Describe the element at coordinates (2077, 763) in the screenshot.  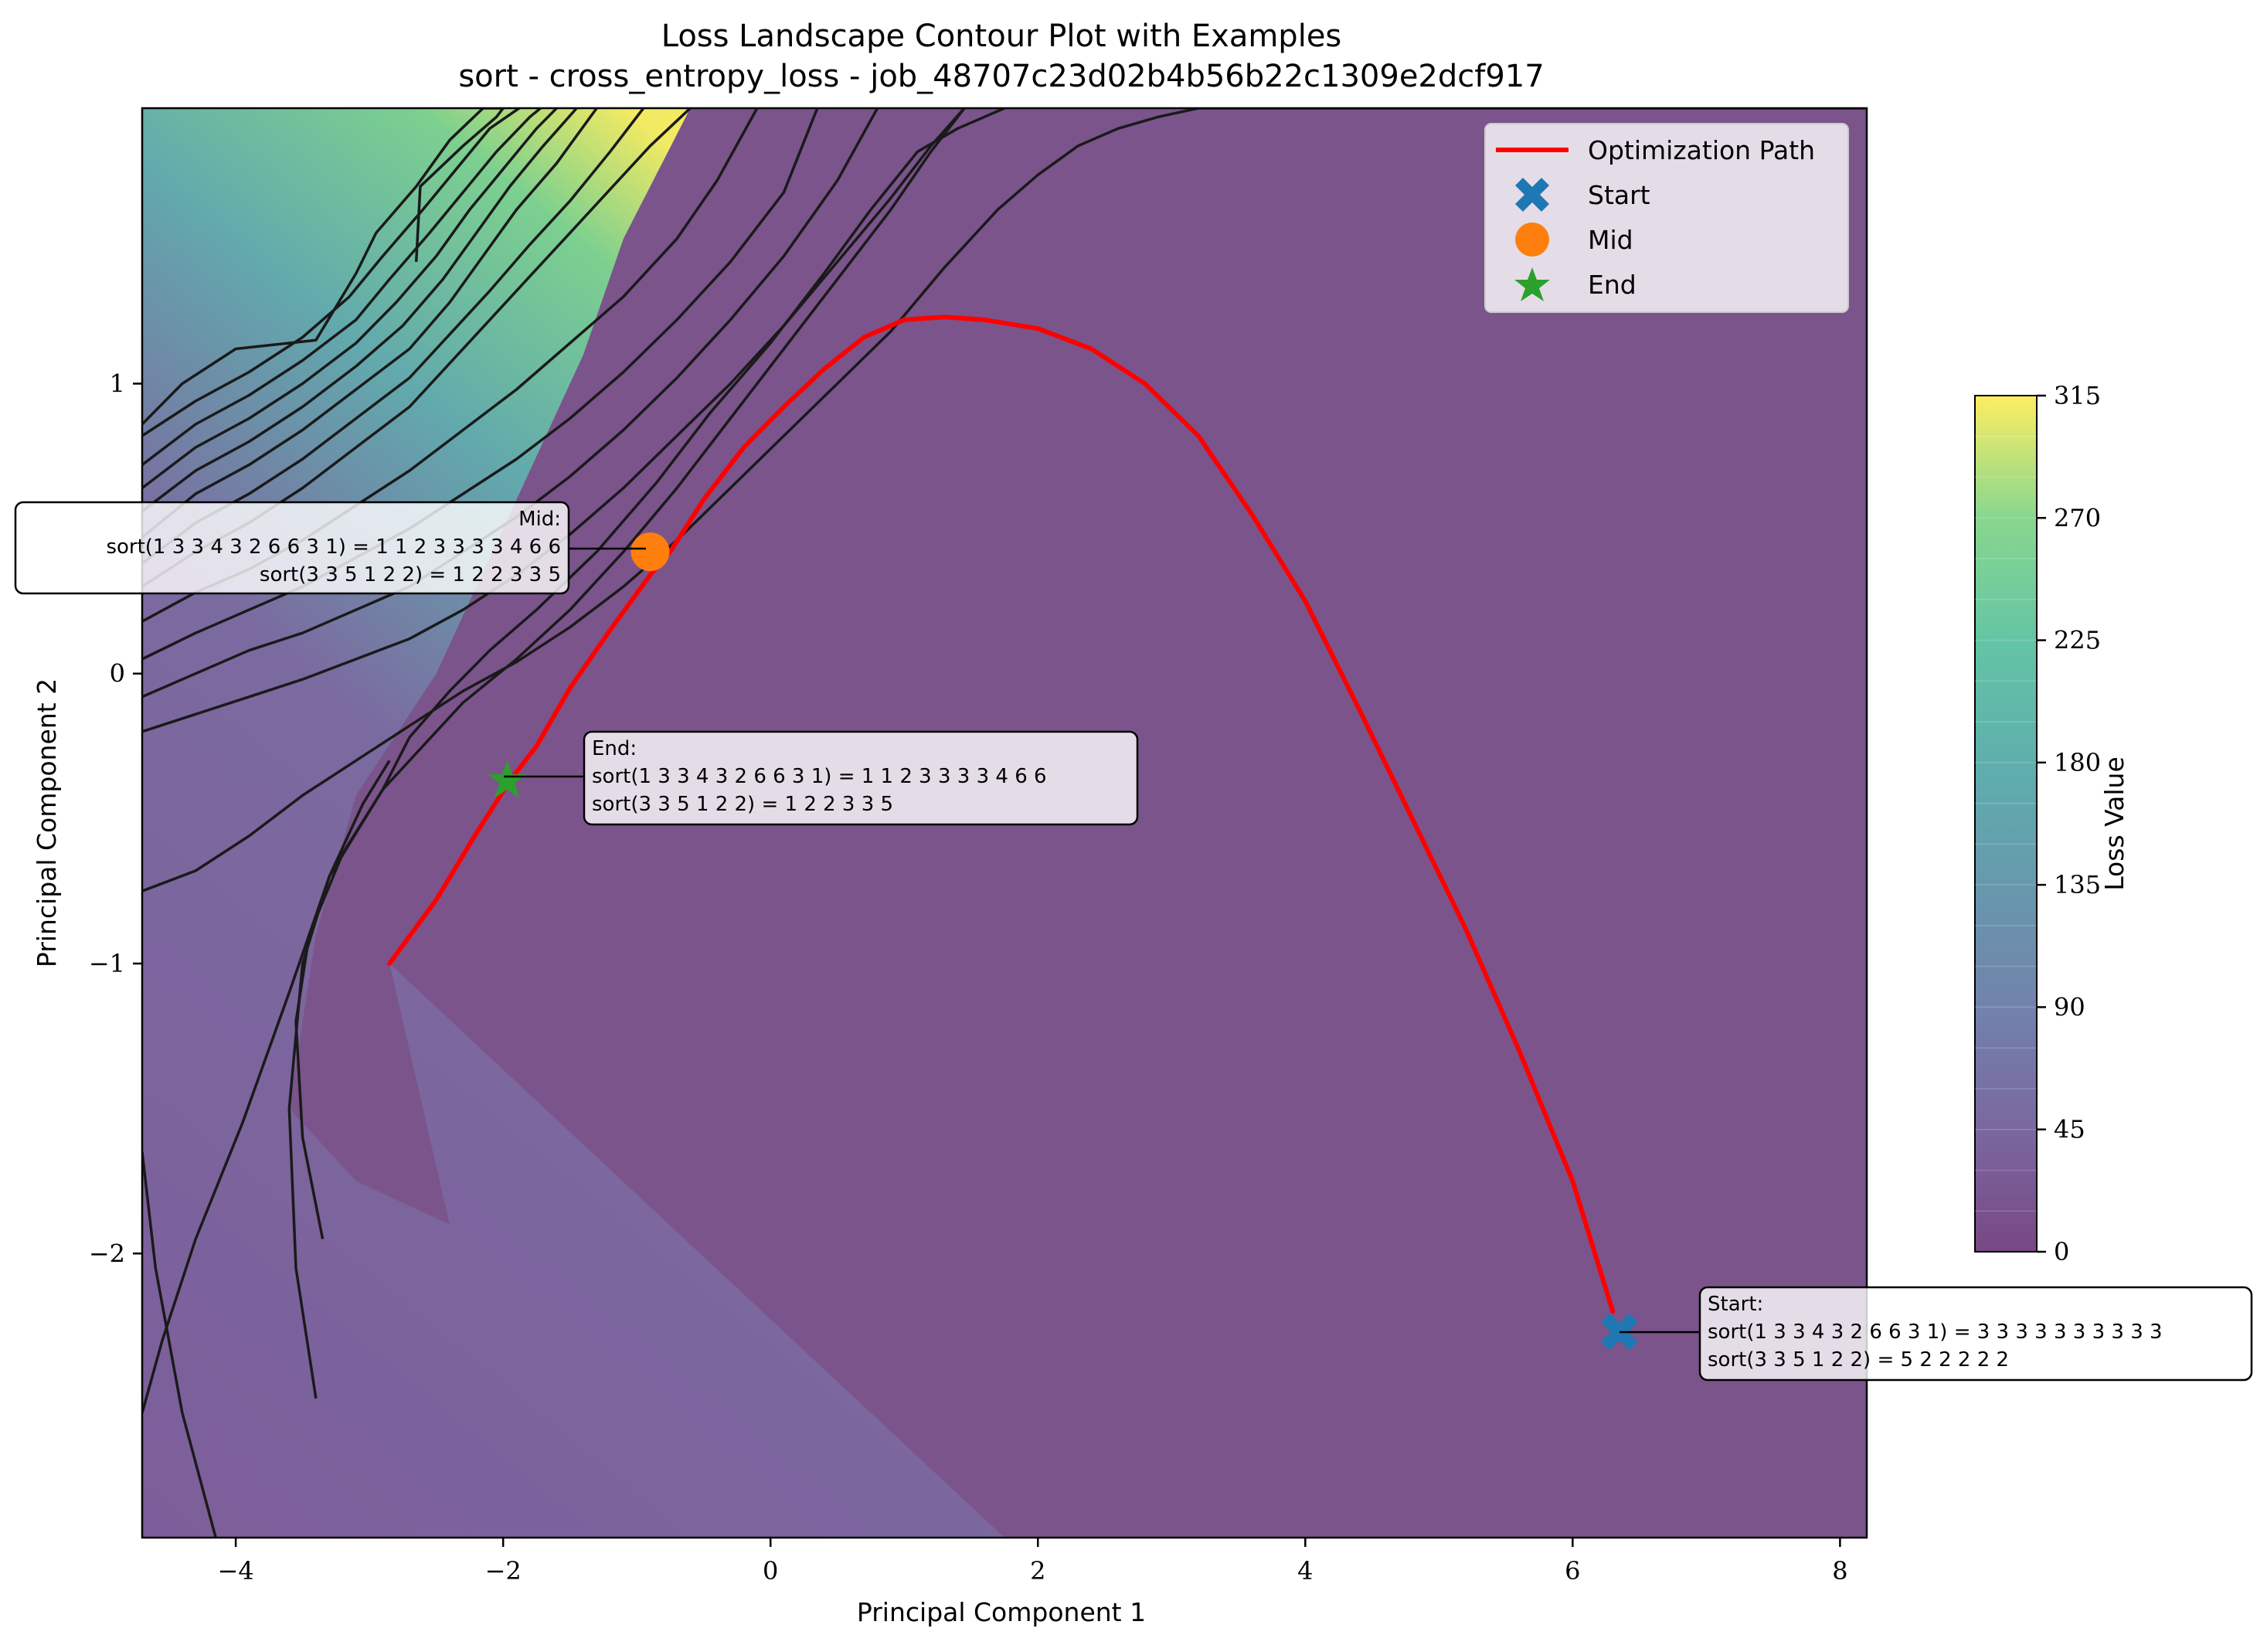
I see `colorbar-tick-label: 180` at that location.